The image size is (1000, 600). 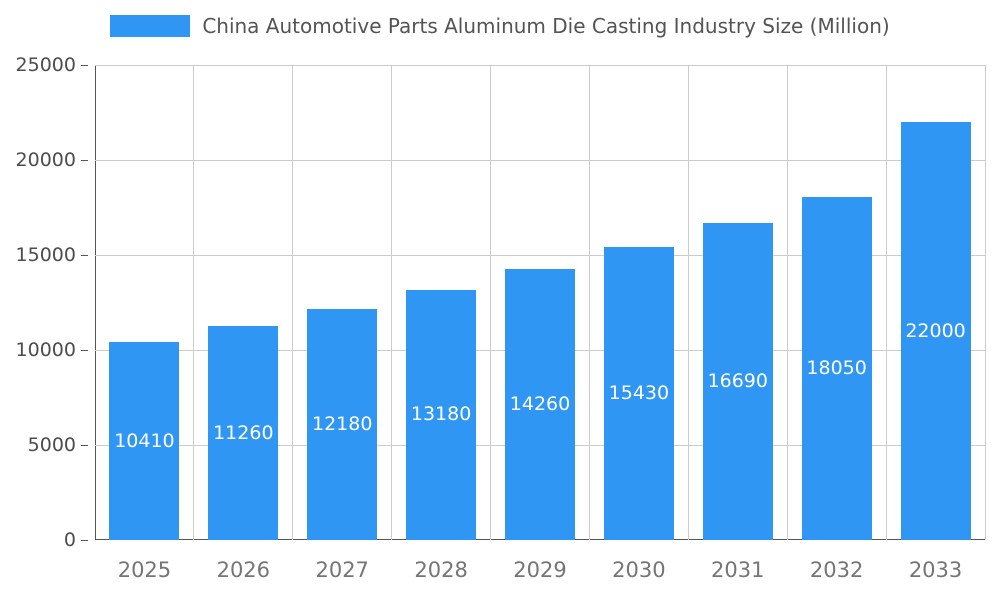 I want to click on bar: 13180, so click(x=441, y=414).